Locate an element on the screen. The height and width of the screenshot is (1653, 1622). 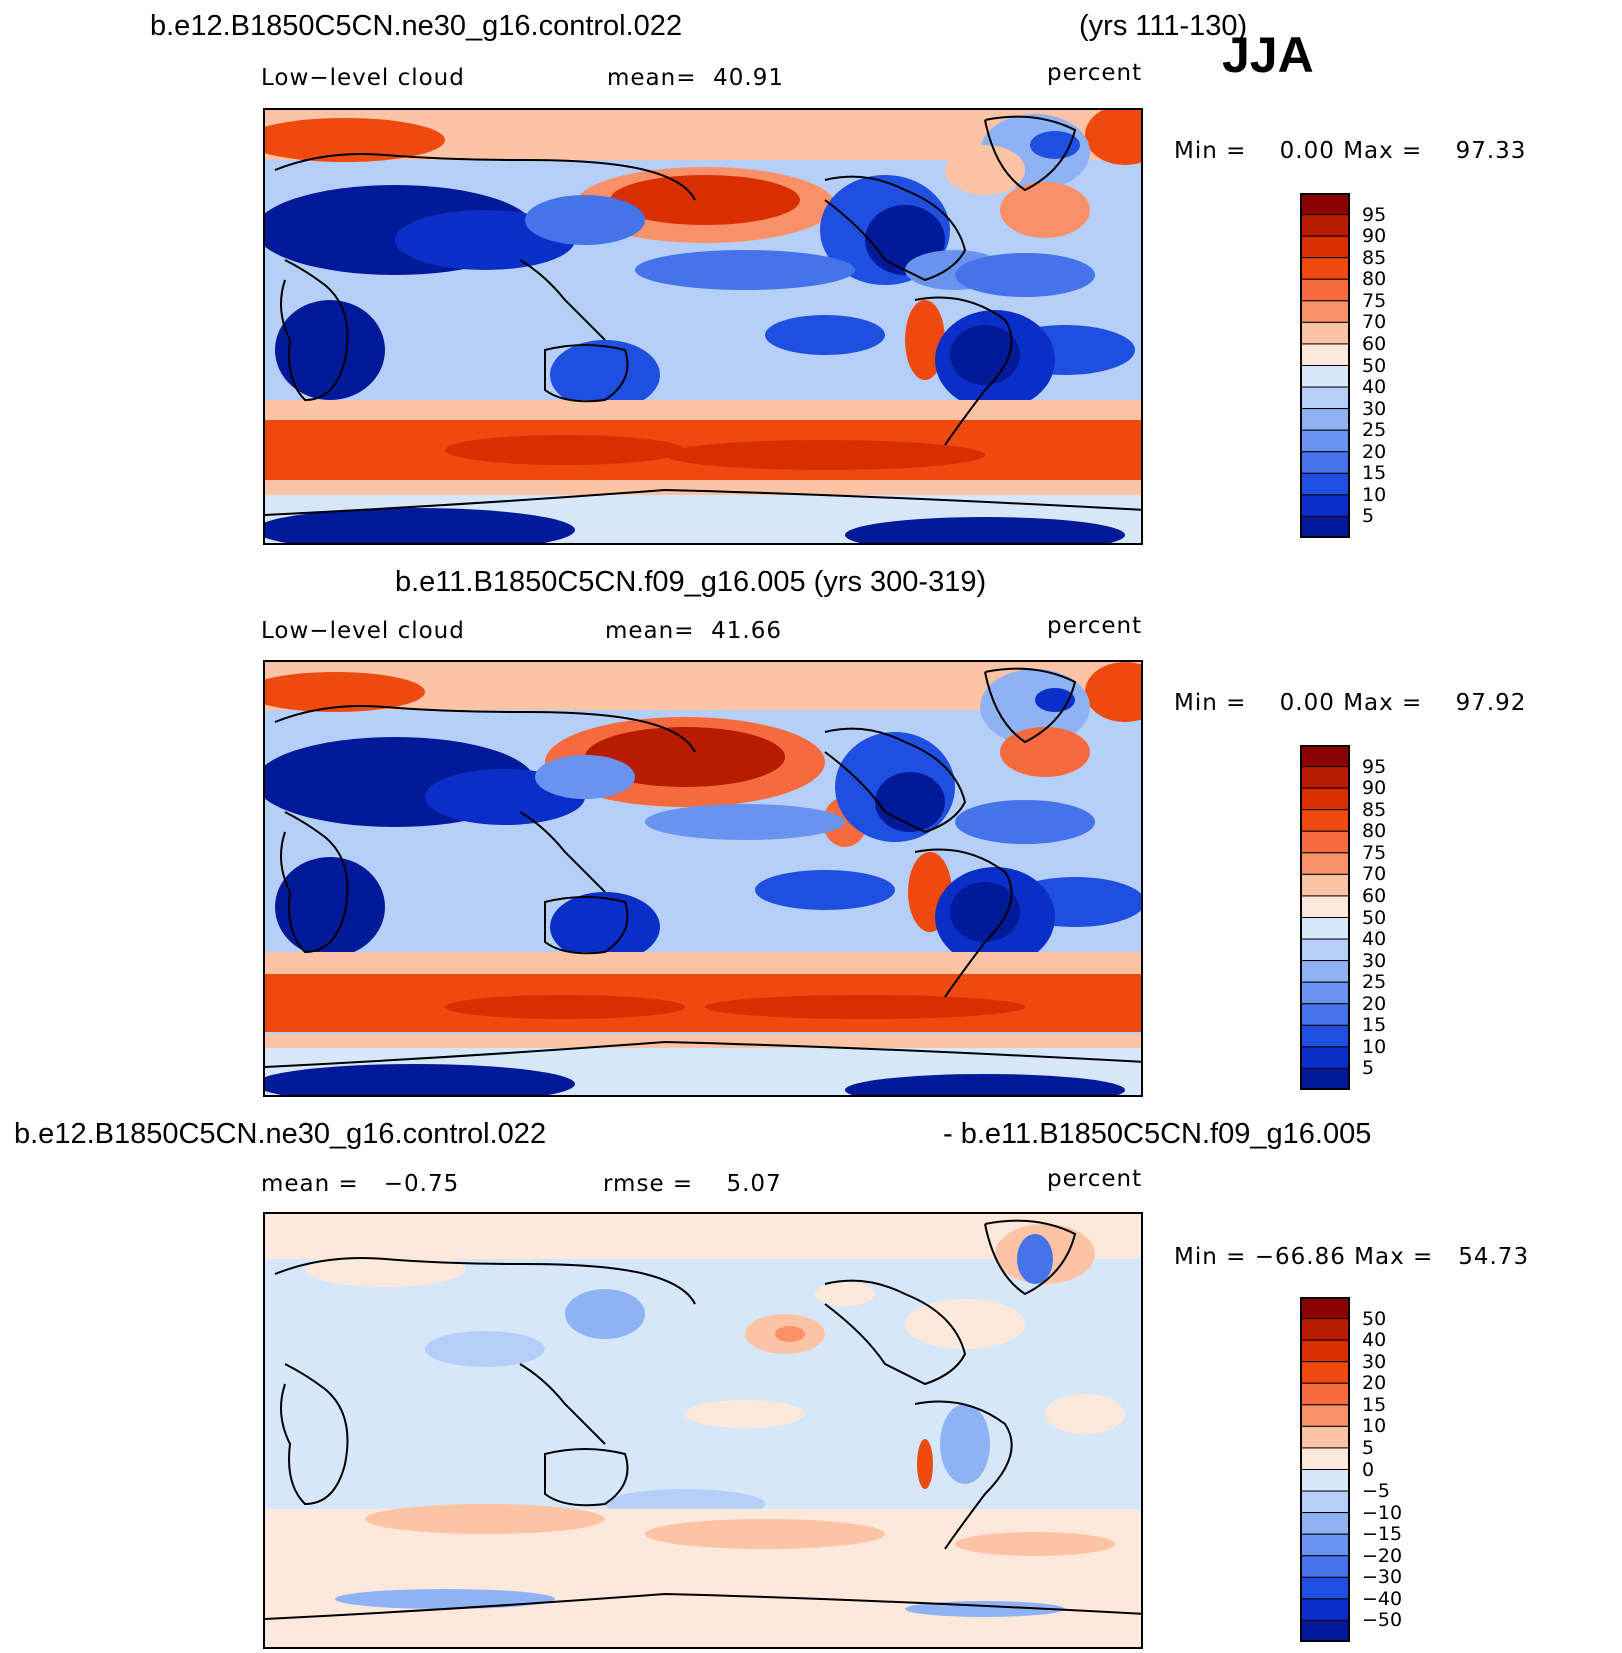
panel1-map-field is located at coordinates (703, 326).